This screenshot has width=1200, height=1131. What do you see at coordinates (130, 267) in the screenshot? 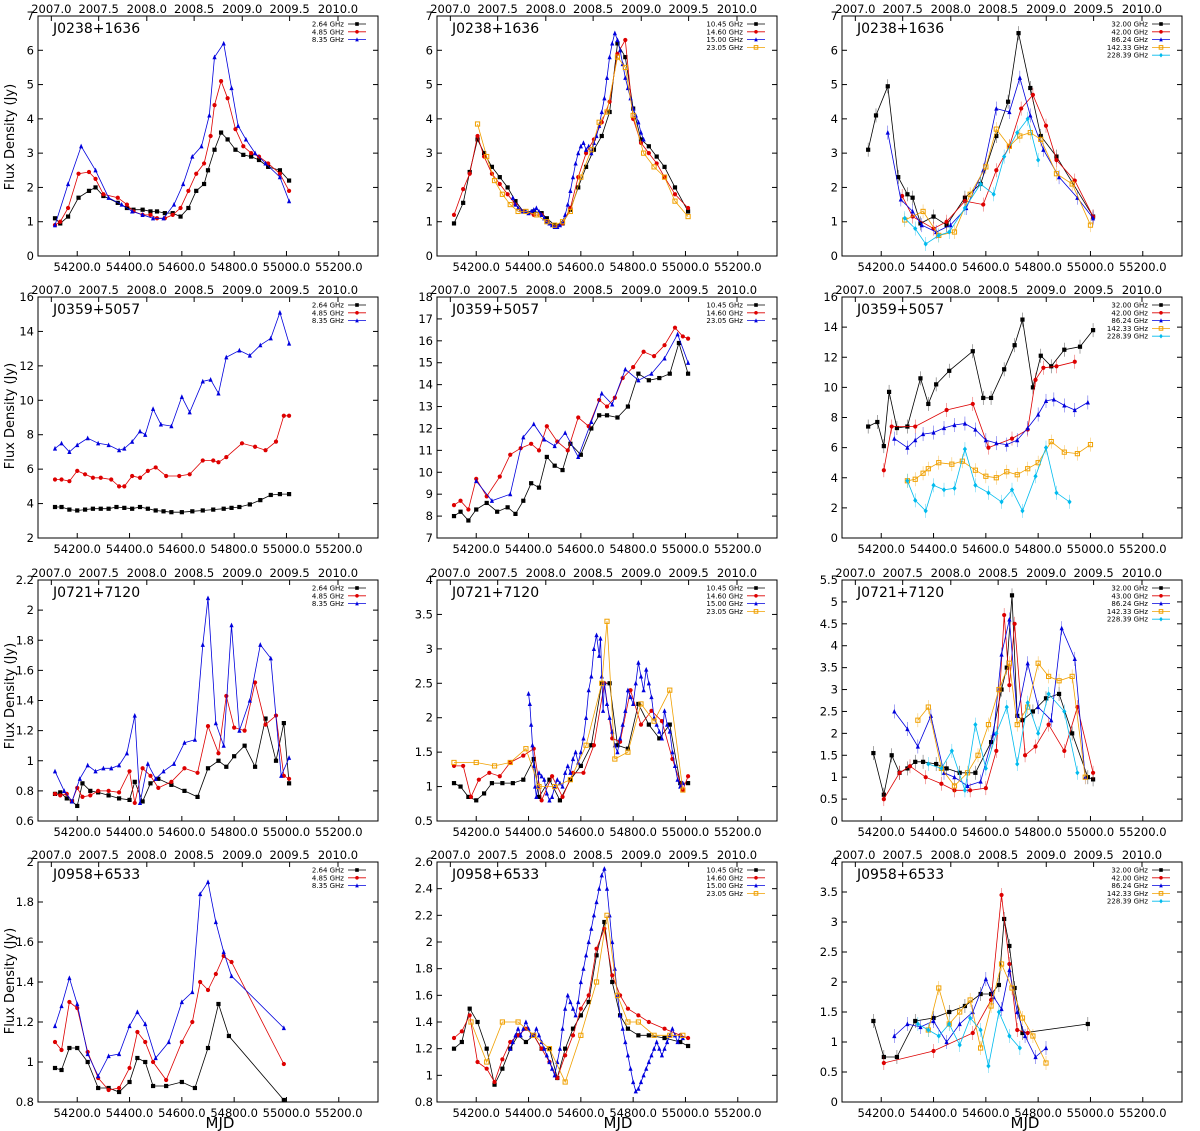
I see `x-tick-label: 54400.0` at bounding box center [130, 267].